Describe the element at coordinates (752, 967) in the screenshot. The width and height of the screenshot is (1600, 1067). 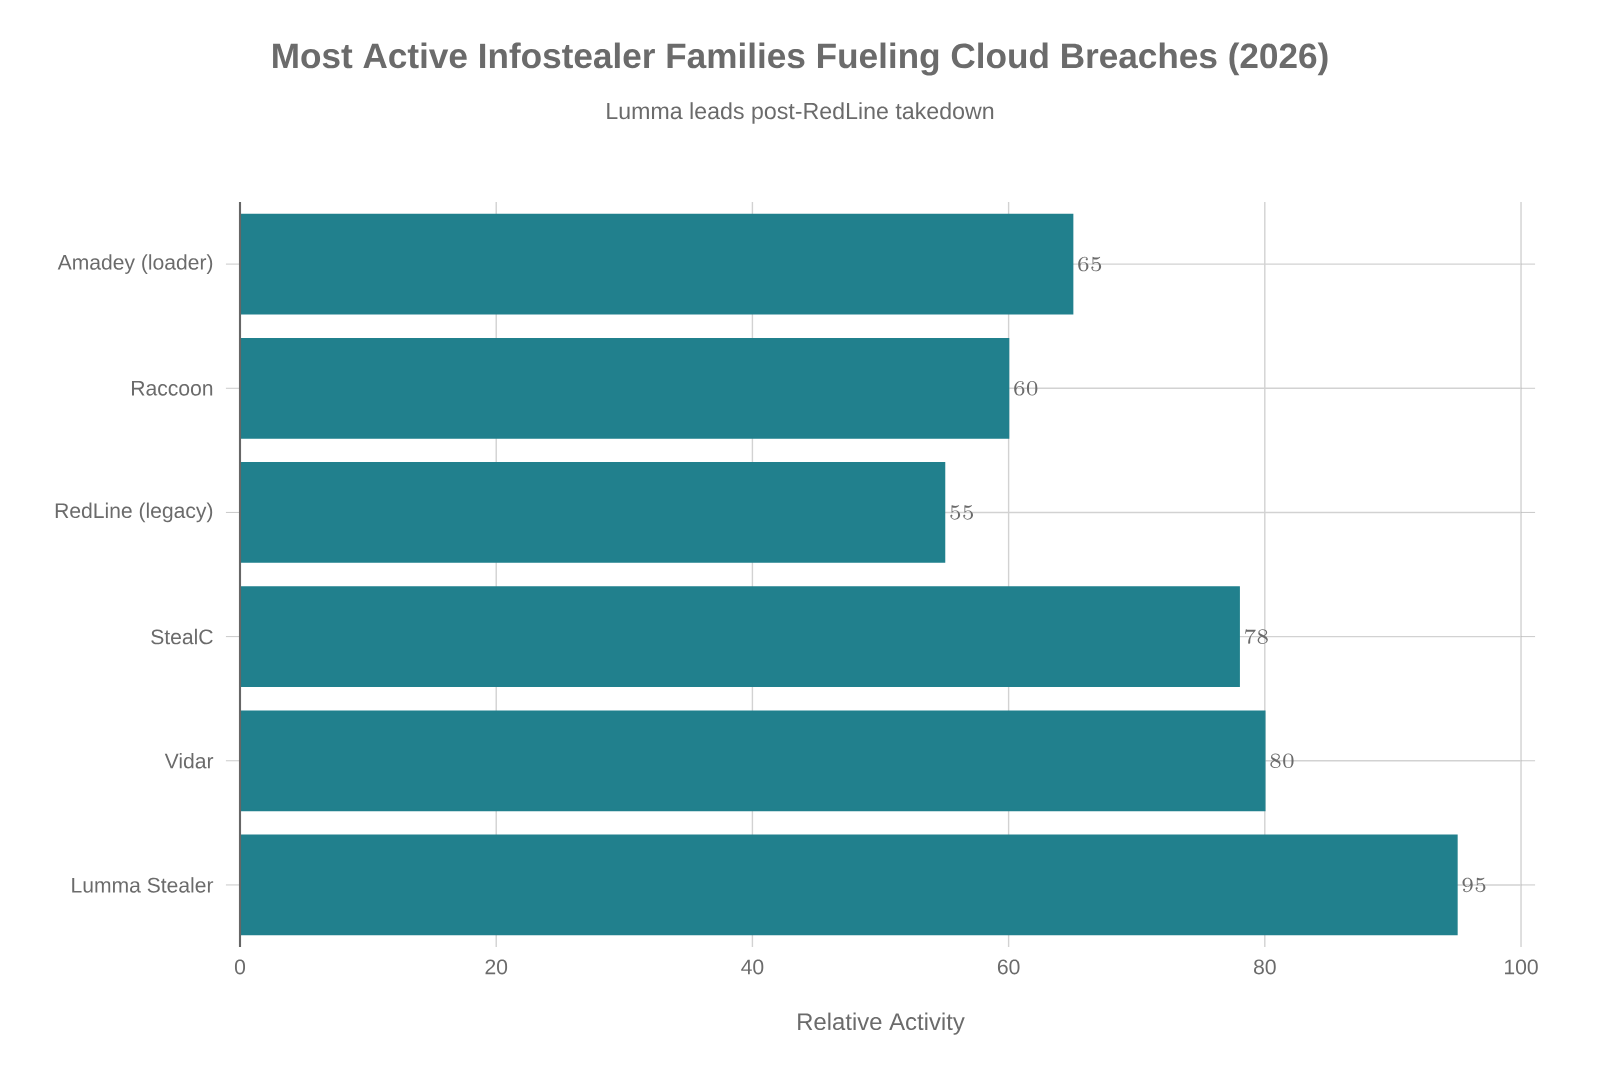
I see `x-tick-label: 40` at that location.